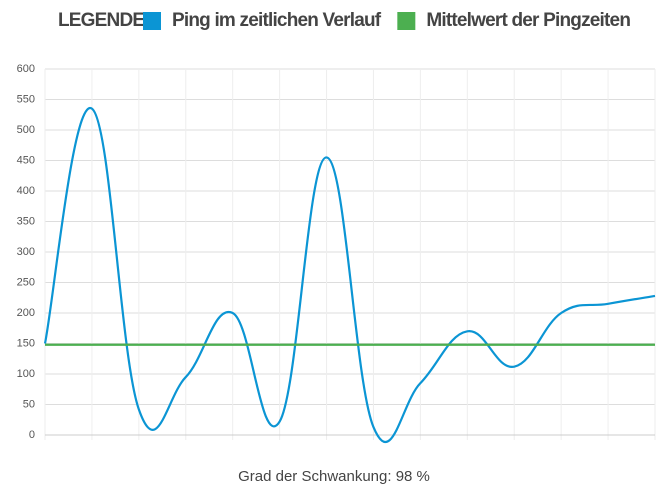 The height and width of the screenshot is (498, 666). What do you see at coordinates (26, 221) in the screenshot?
I see `y-tick-label: 350` at bounding box center [26, 221].